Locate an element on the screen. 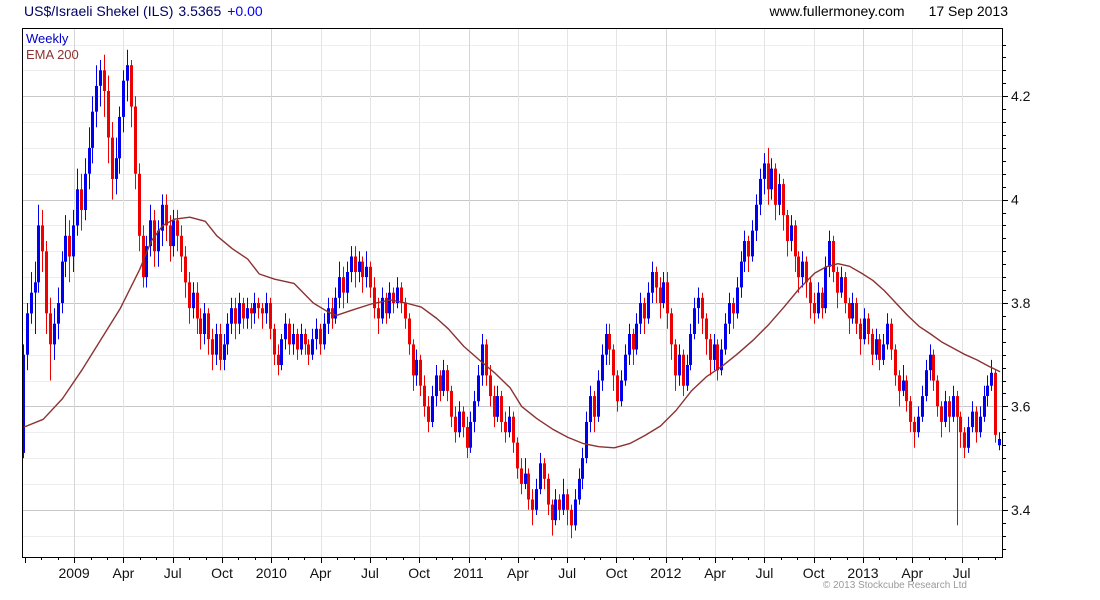 The image size is (1100, 600). y-axis-label: 3.6 is located at coordinates (1021, 406).